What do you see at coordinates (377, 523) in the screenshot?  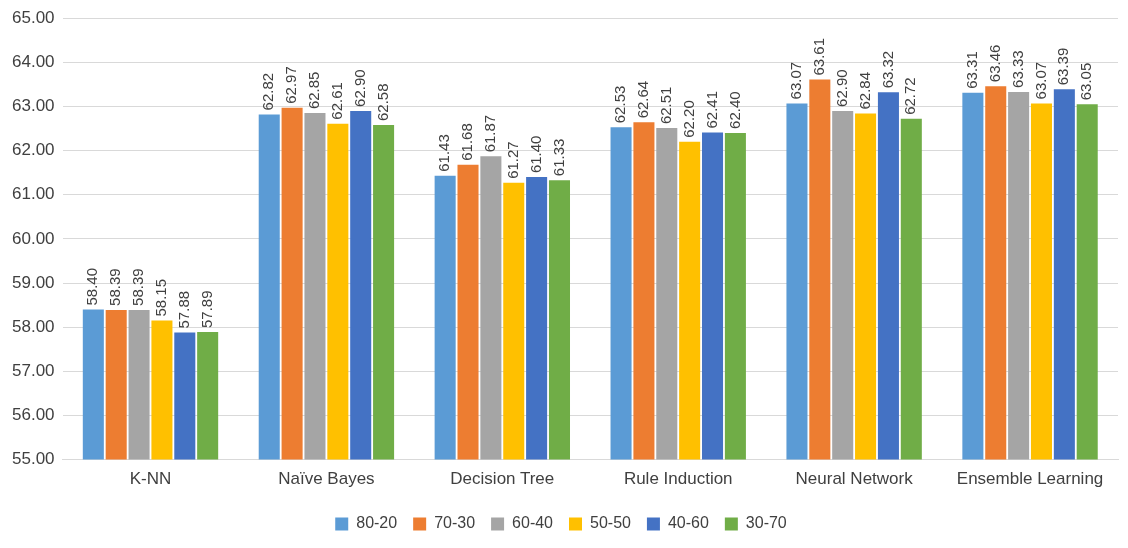 I see `legend-label: 80-20` at bounding box center [377, 523].